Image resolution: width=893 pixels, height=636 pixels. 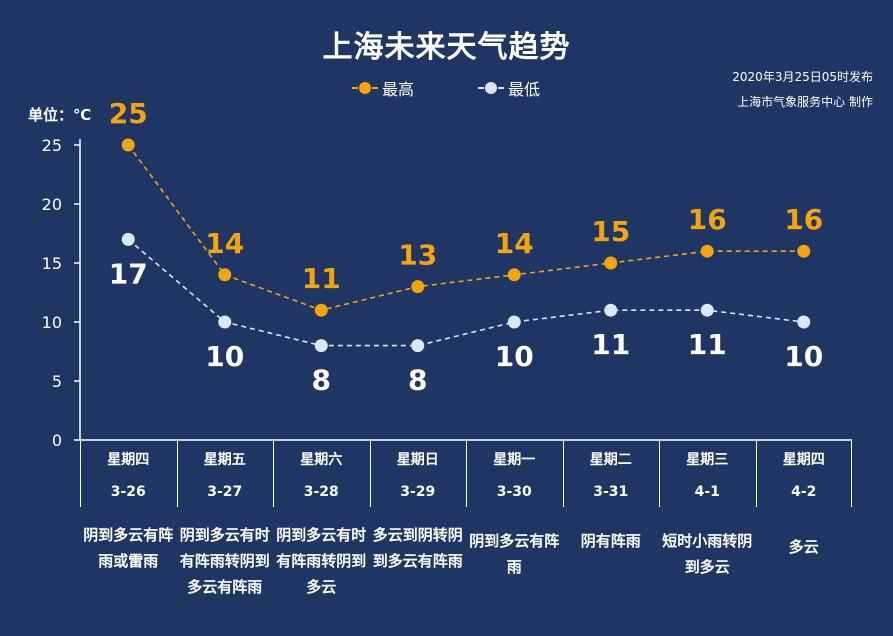 I want to click on data-label-high: 25, so click(x=128, y=113).